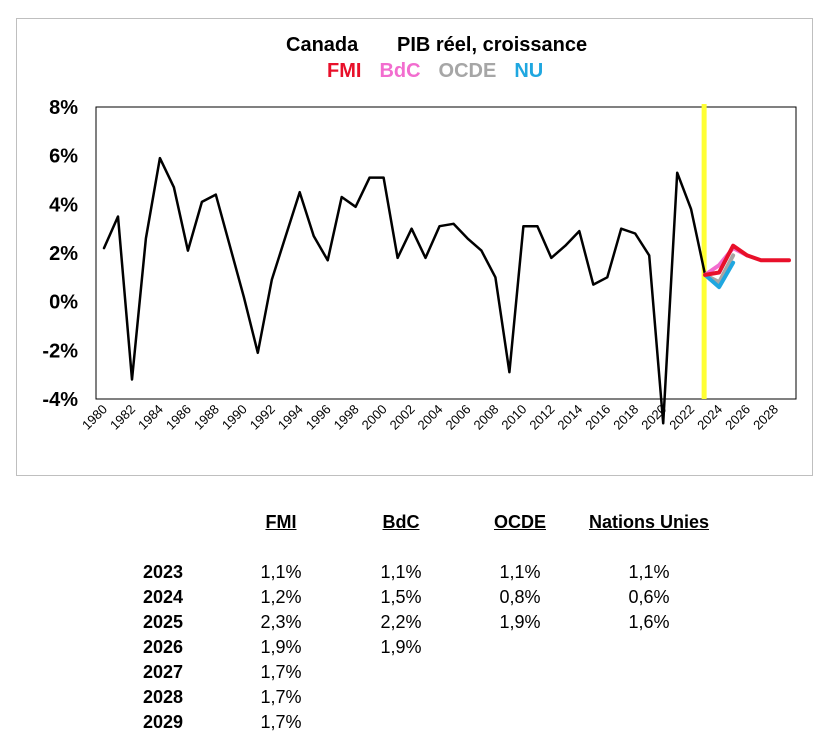  What do you see at coordinates (63, 205) in the screenshot?
I see `y-tick-label: 4%` at bounding box center [63, 205].